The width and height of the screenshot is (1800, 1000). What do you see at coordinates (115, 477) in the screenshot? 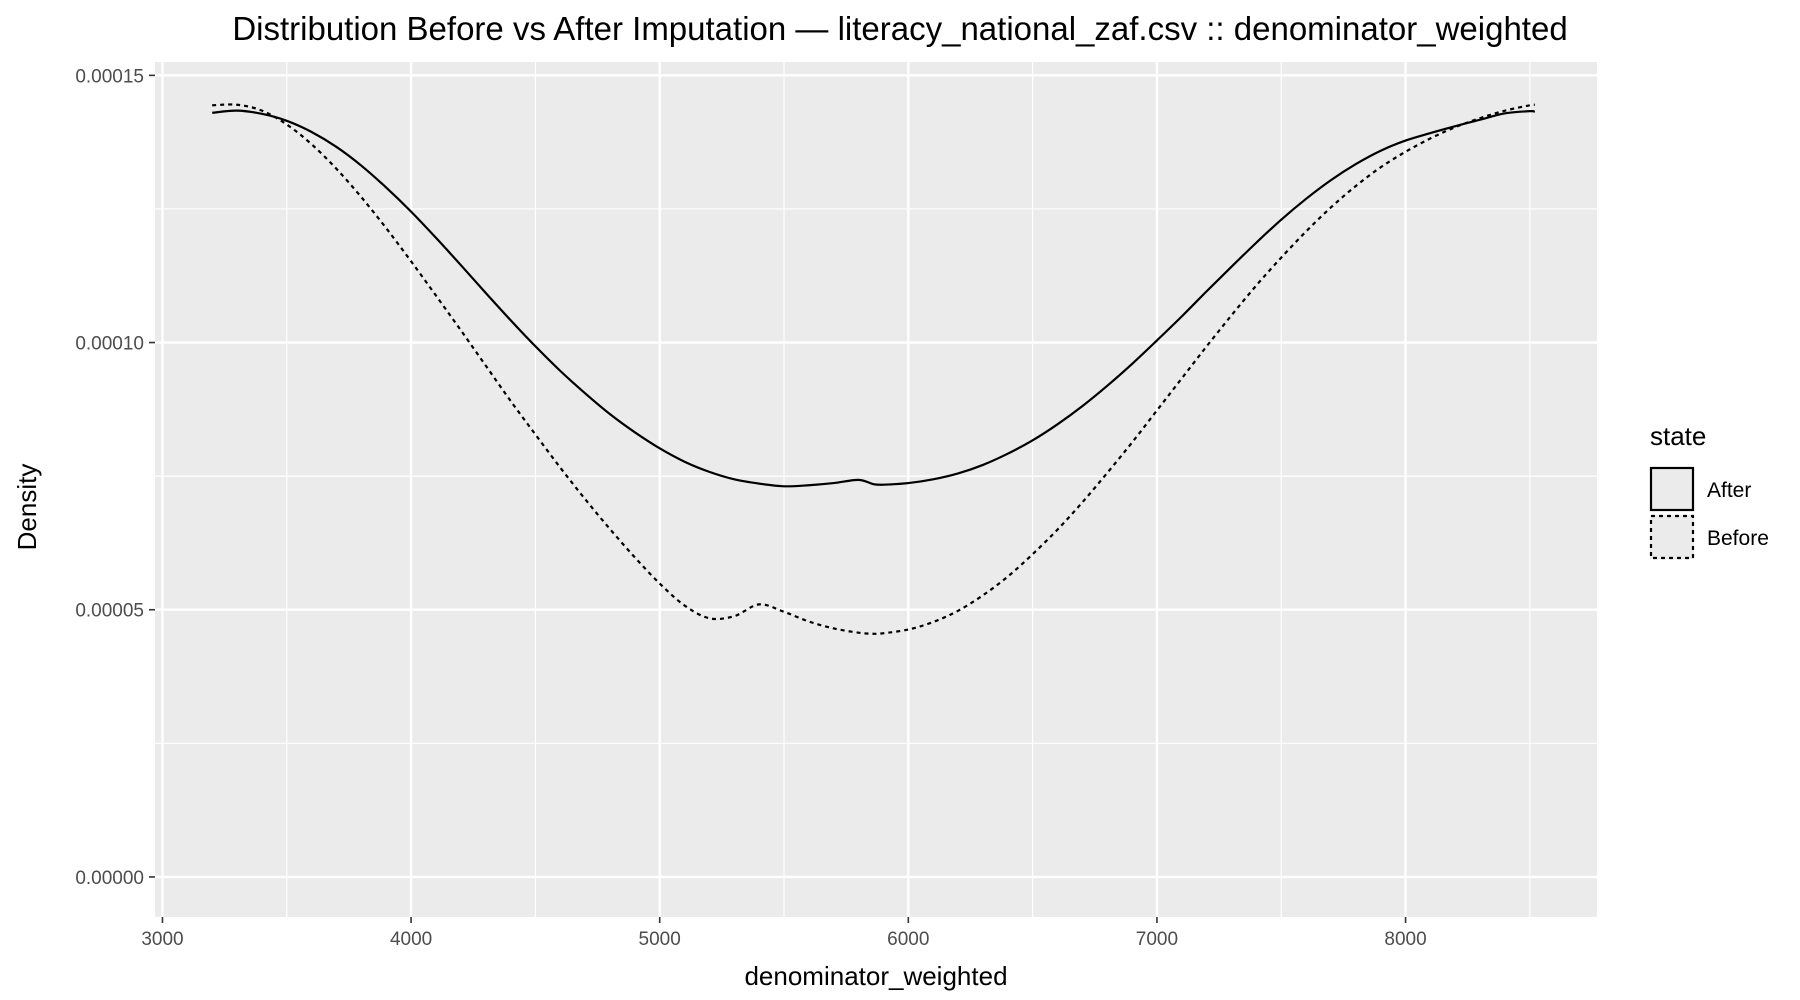
I see `y-axis: 0.00000 0.00005 0.00010 0.00015` at bounding box center [115, 477].